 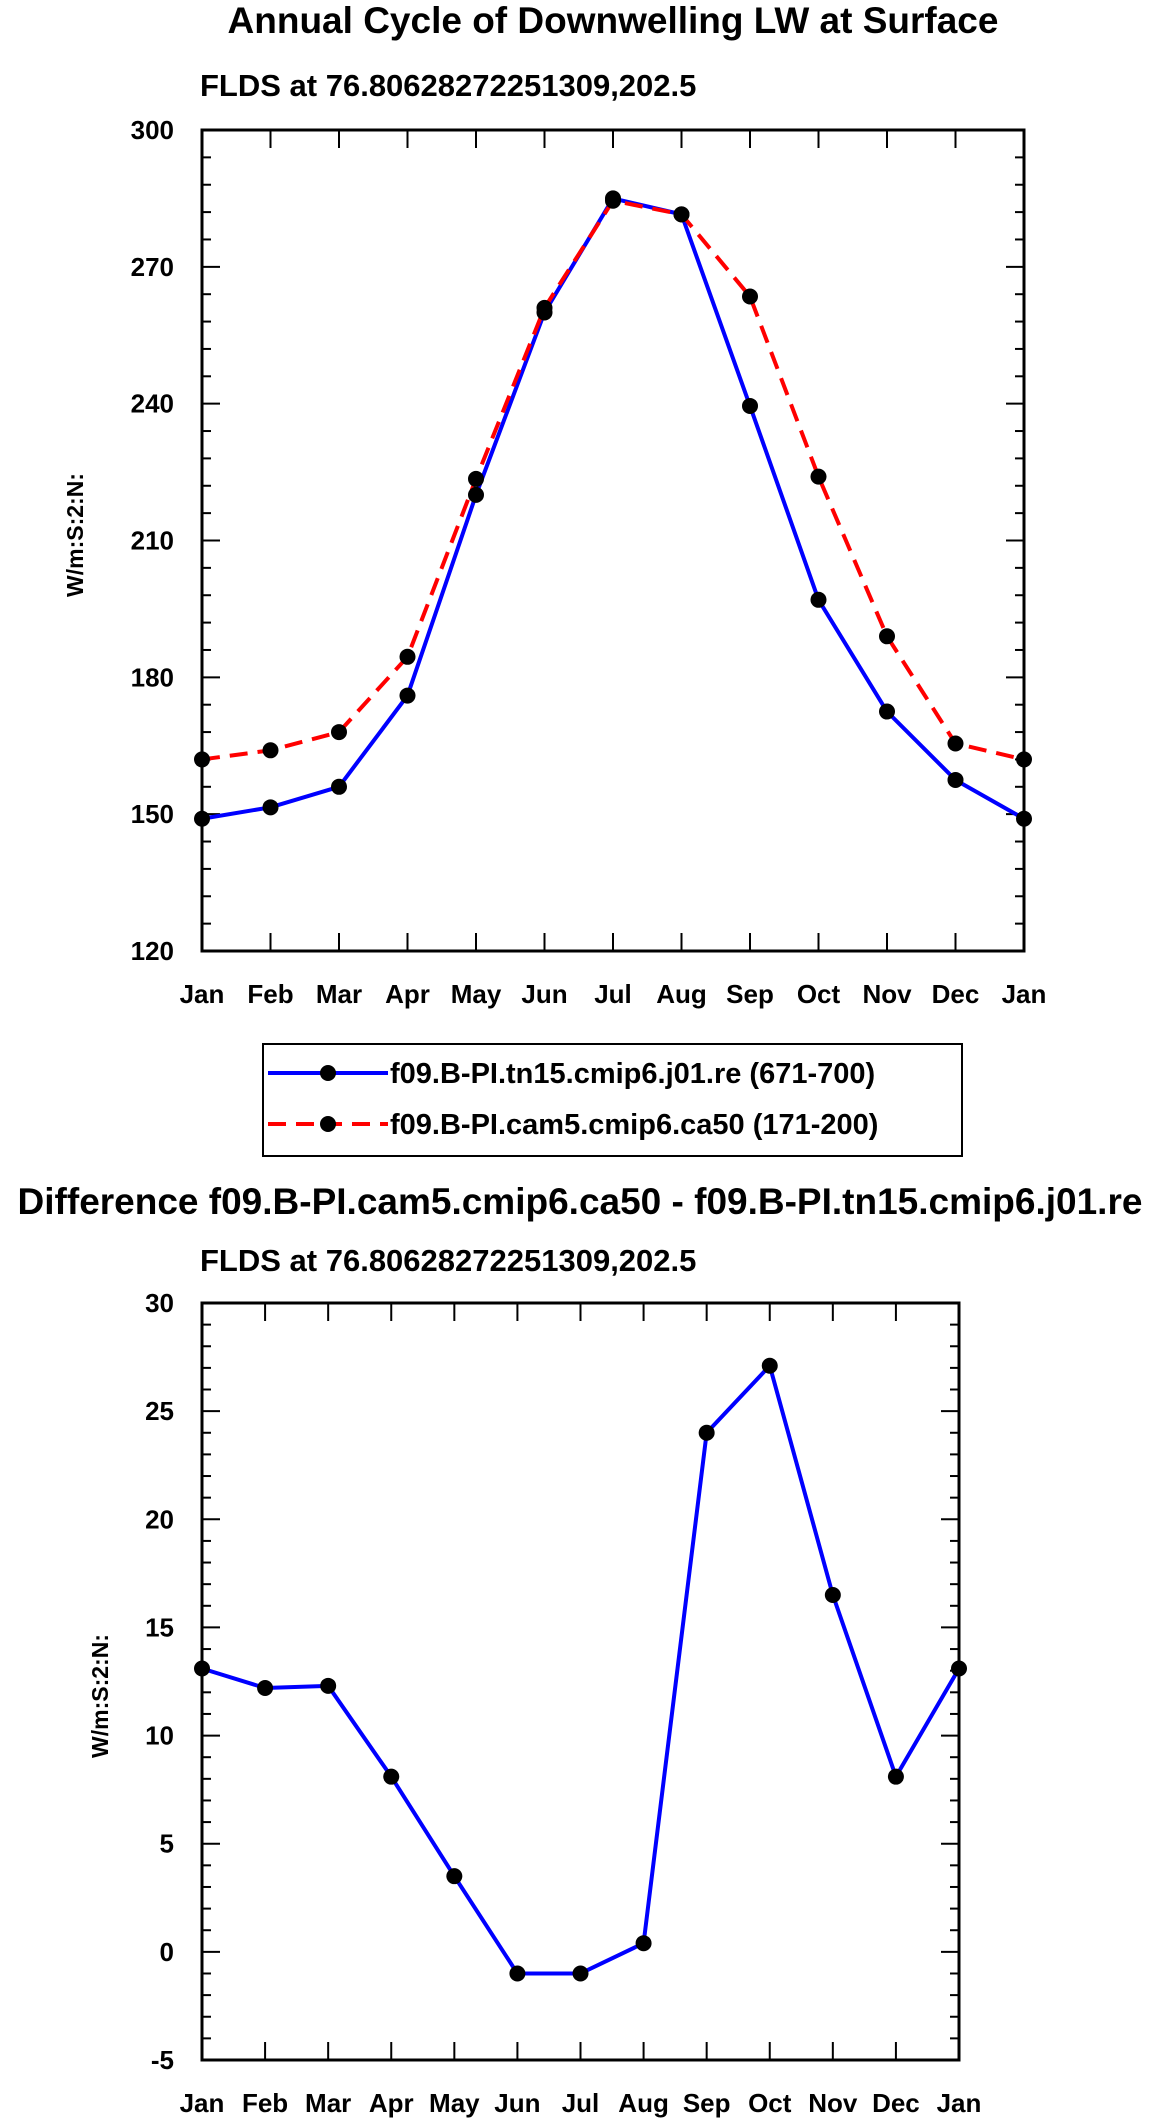 What do you see at coordinates (159, 1736) in the screenshot?
I see `y-tick-label: 10` at bounding box center [159, 1736].